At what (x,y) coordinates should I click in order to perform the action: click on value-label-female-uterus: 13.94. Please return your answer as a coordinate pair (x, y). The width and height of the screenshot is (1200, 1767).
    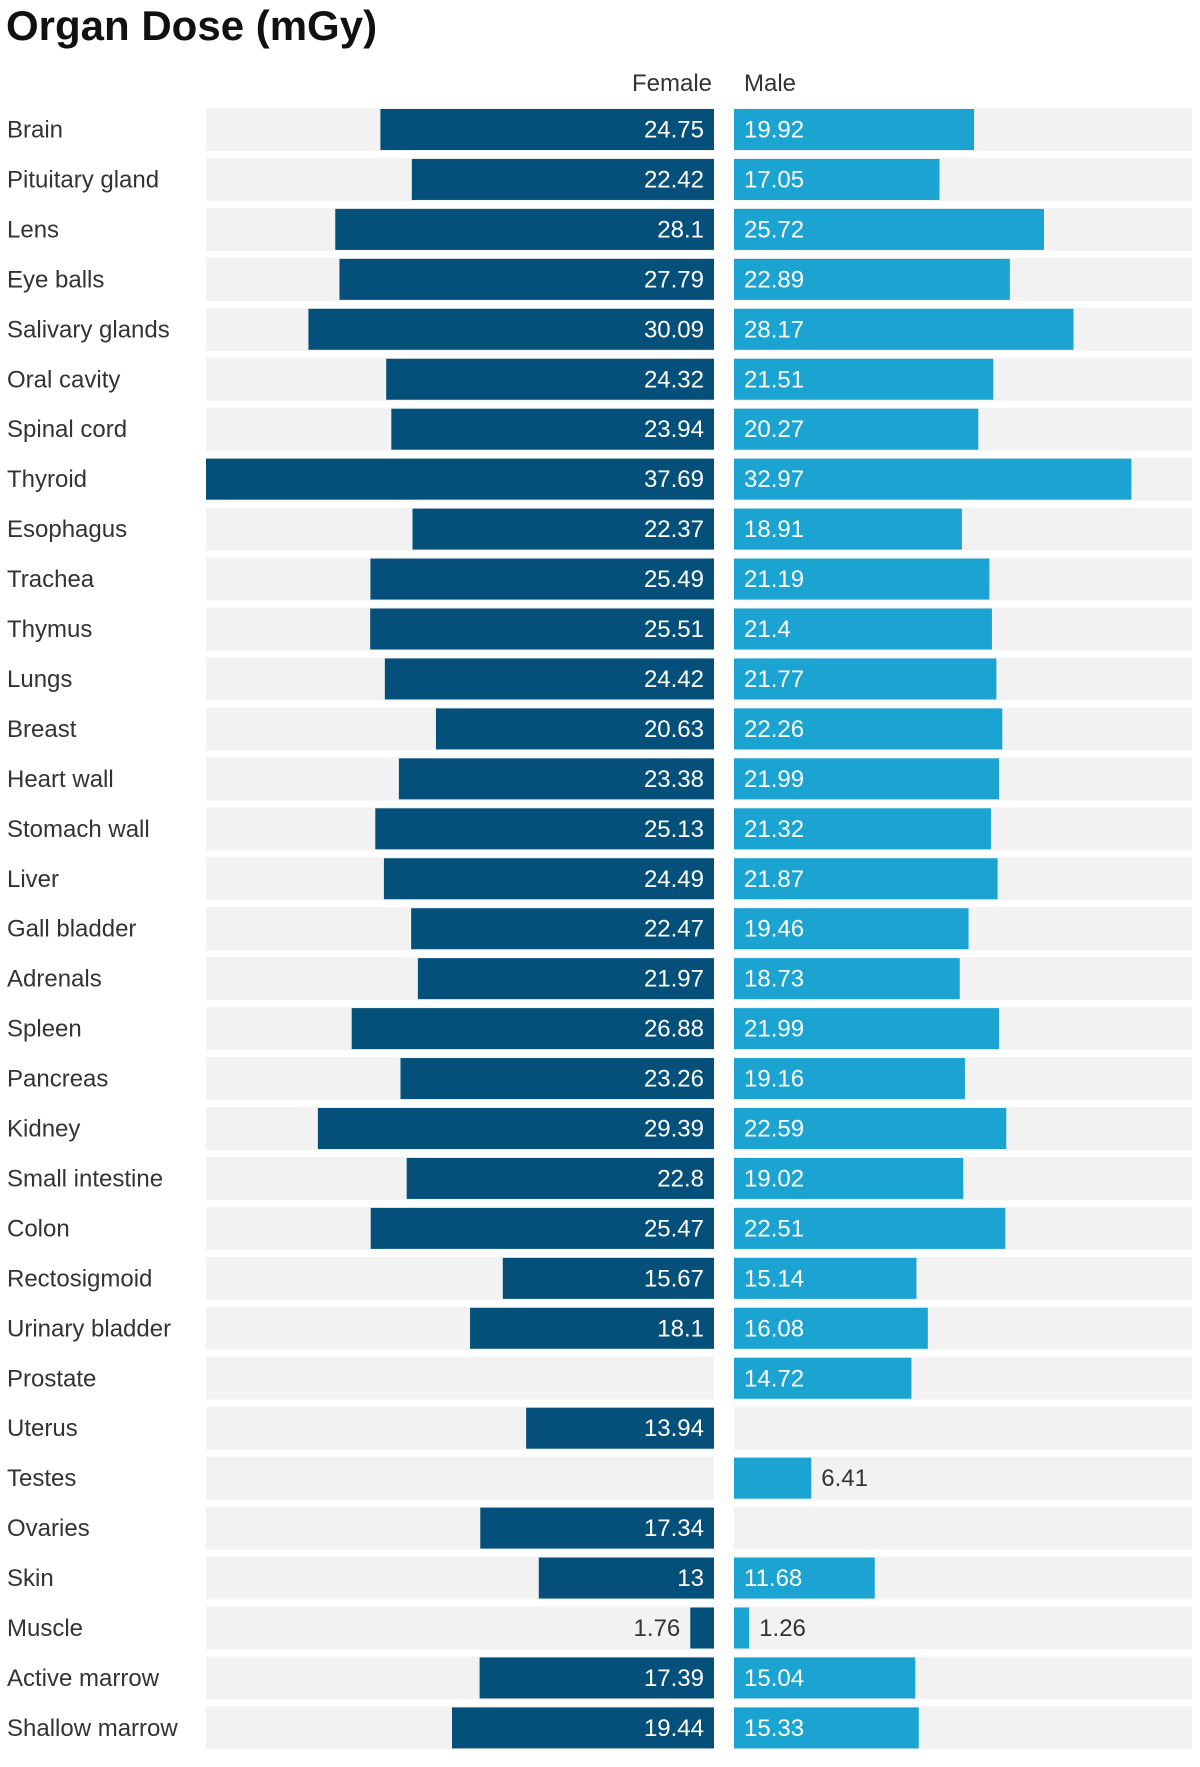
    Looking at the image, I should click on (674, 1428).